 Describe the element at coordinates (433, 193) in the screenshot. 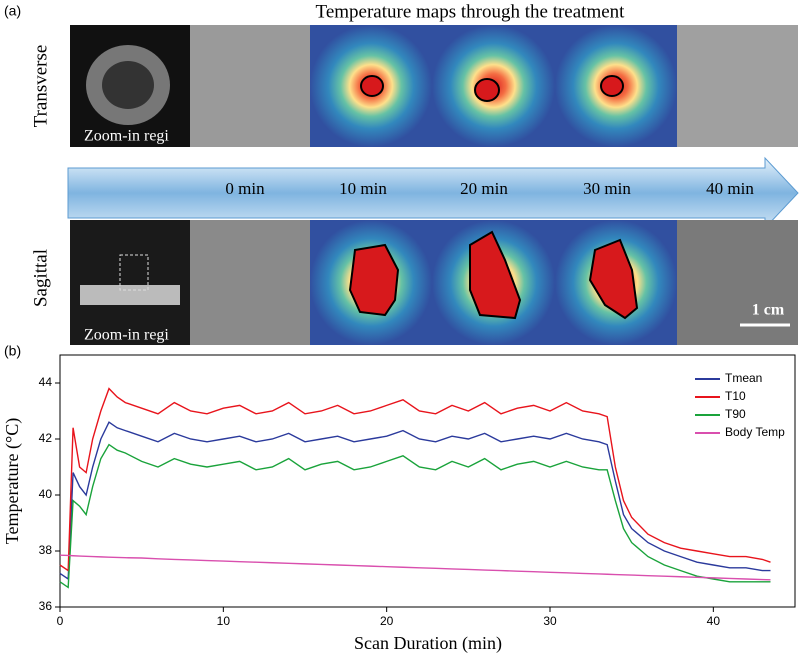

I see `time-arrow` at that location.